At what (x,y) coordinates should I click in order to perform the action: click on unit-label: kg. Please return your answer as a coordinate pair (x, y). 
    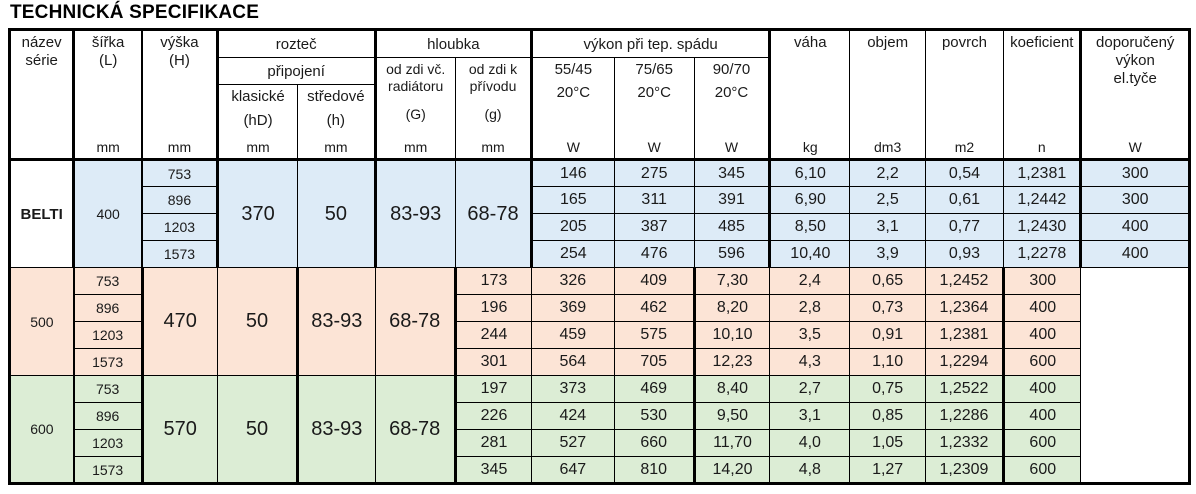
    Looking at the image, I should click on (810, 147).